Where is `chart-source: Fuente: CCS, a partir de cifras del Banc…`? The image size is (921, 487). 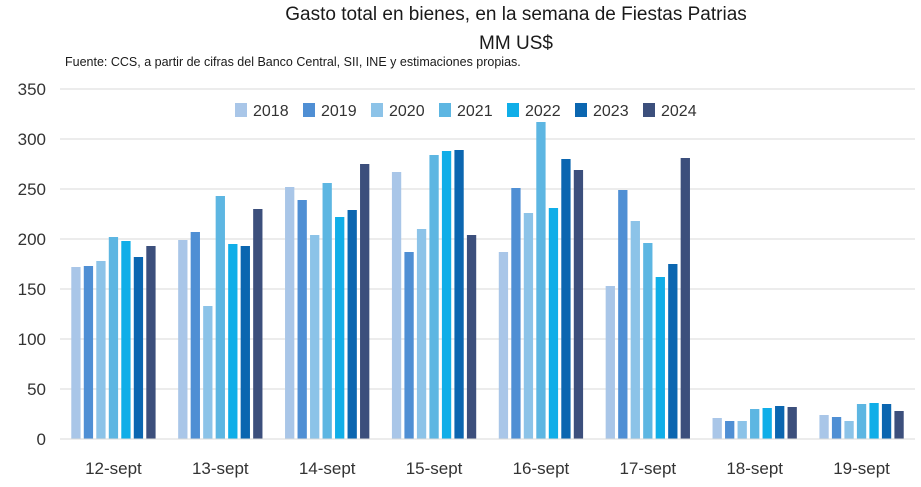
chart-source: Fuente: CCS, a partir de cifras del Banc… is located at coordinates (293, 62).